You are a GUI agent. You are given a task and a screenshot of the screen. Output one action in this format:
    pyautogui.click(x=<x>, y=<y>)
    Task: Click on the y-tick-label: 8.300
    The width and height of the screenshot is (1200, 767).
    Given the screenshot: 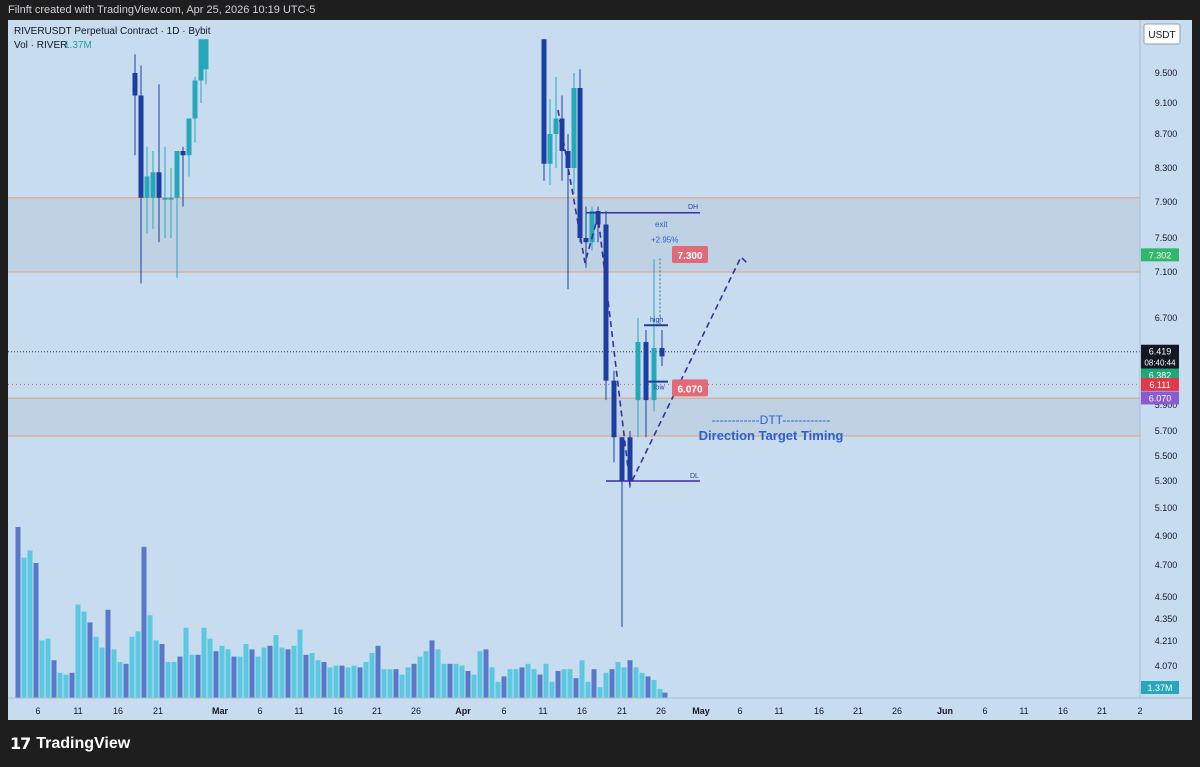 What is the action you would take?
    pyautogui.click(x=1166, y=168)
    